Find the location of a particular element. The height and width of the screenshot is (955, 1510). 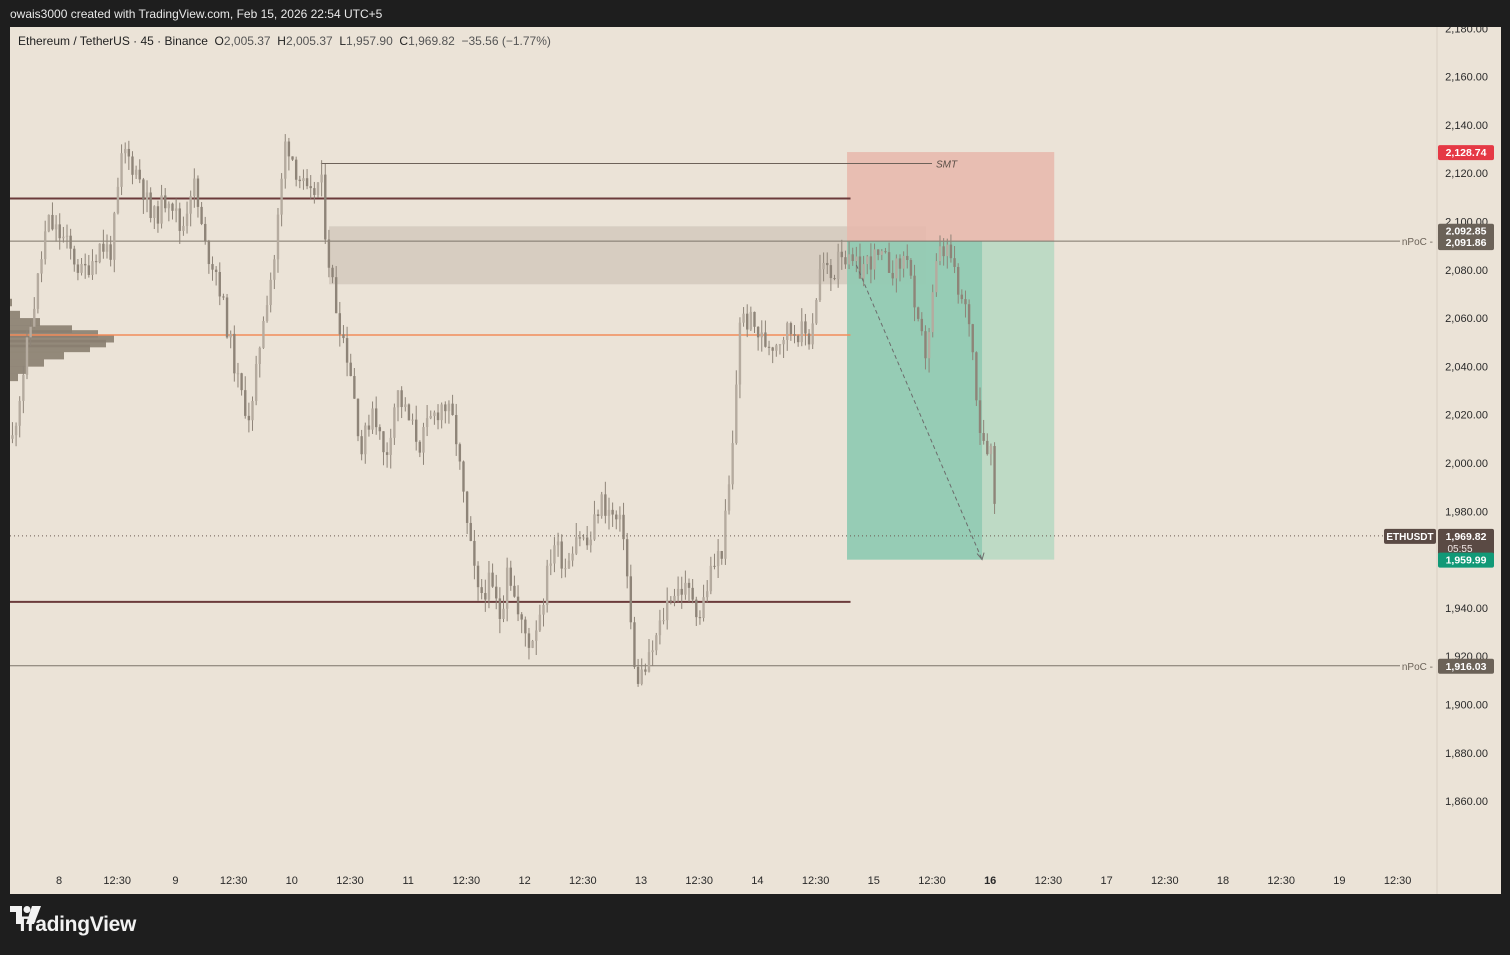

change-value: −35.56 (−1.77%) is located at coordinates (506, 41).